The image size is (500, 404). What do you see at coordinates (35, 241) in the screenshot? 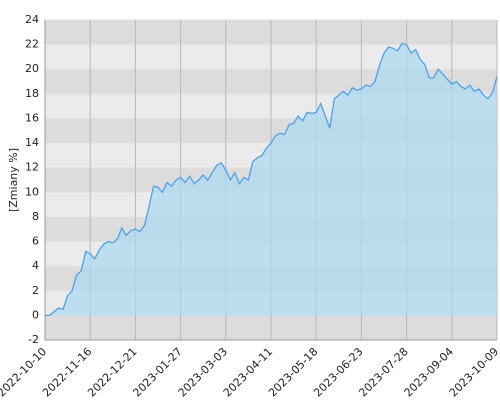
I see `y-tick-label: 6` at bounding box center [35, 241].